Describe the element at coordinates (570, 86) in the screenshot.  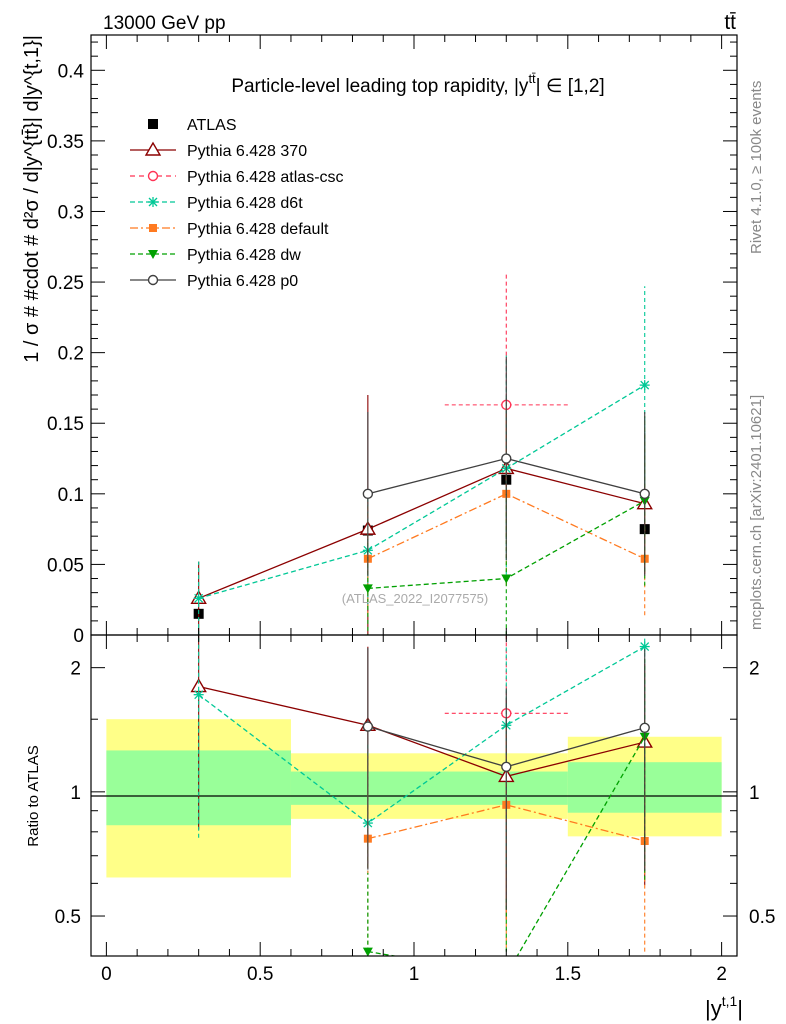
I see `plot-title-tail: | ∈ [1,2]` at that location.